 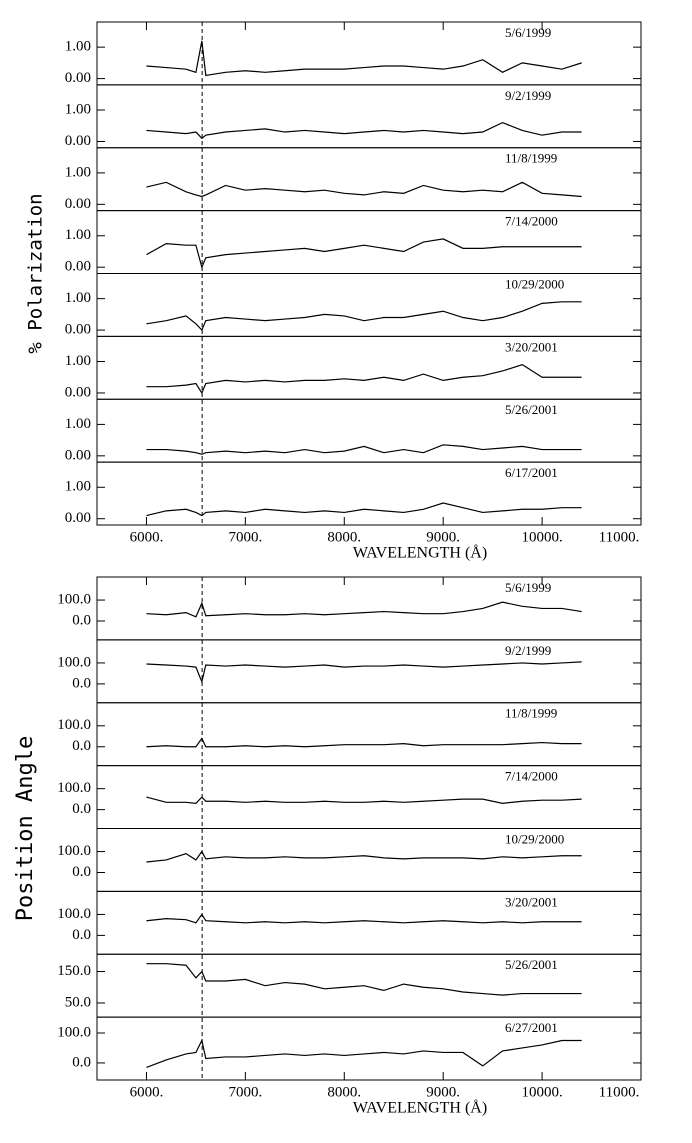 I want to click on y-axis-title: Position Angle, so click(x=25, y=828).